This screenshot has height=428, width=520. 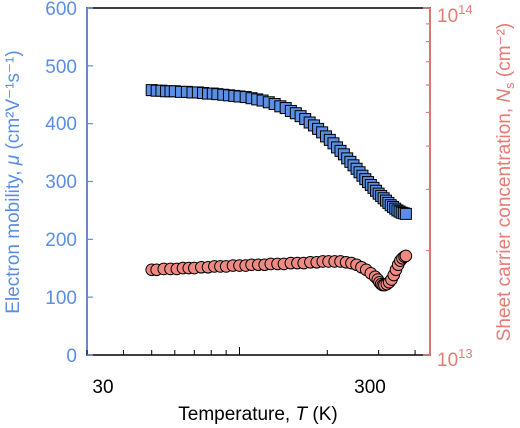 I want to click on x-tick-label-300: 300, so click(x=370, y=387).